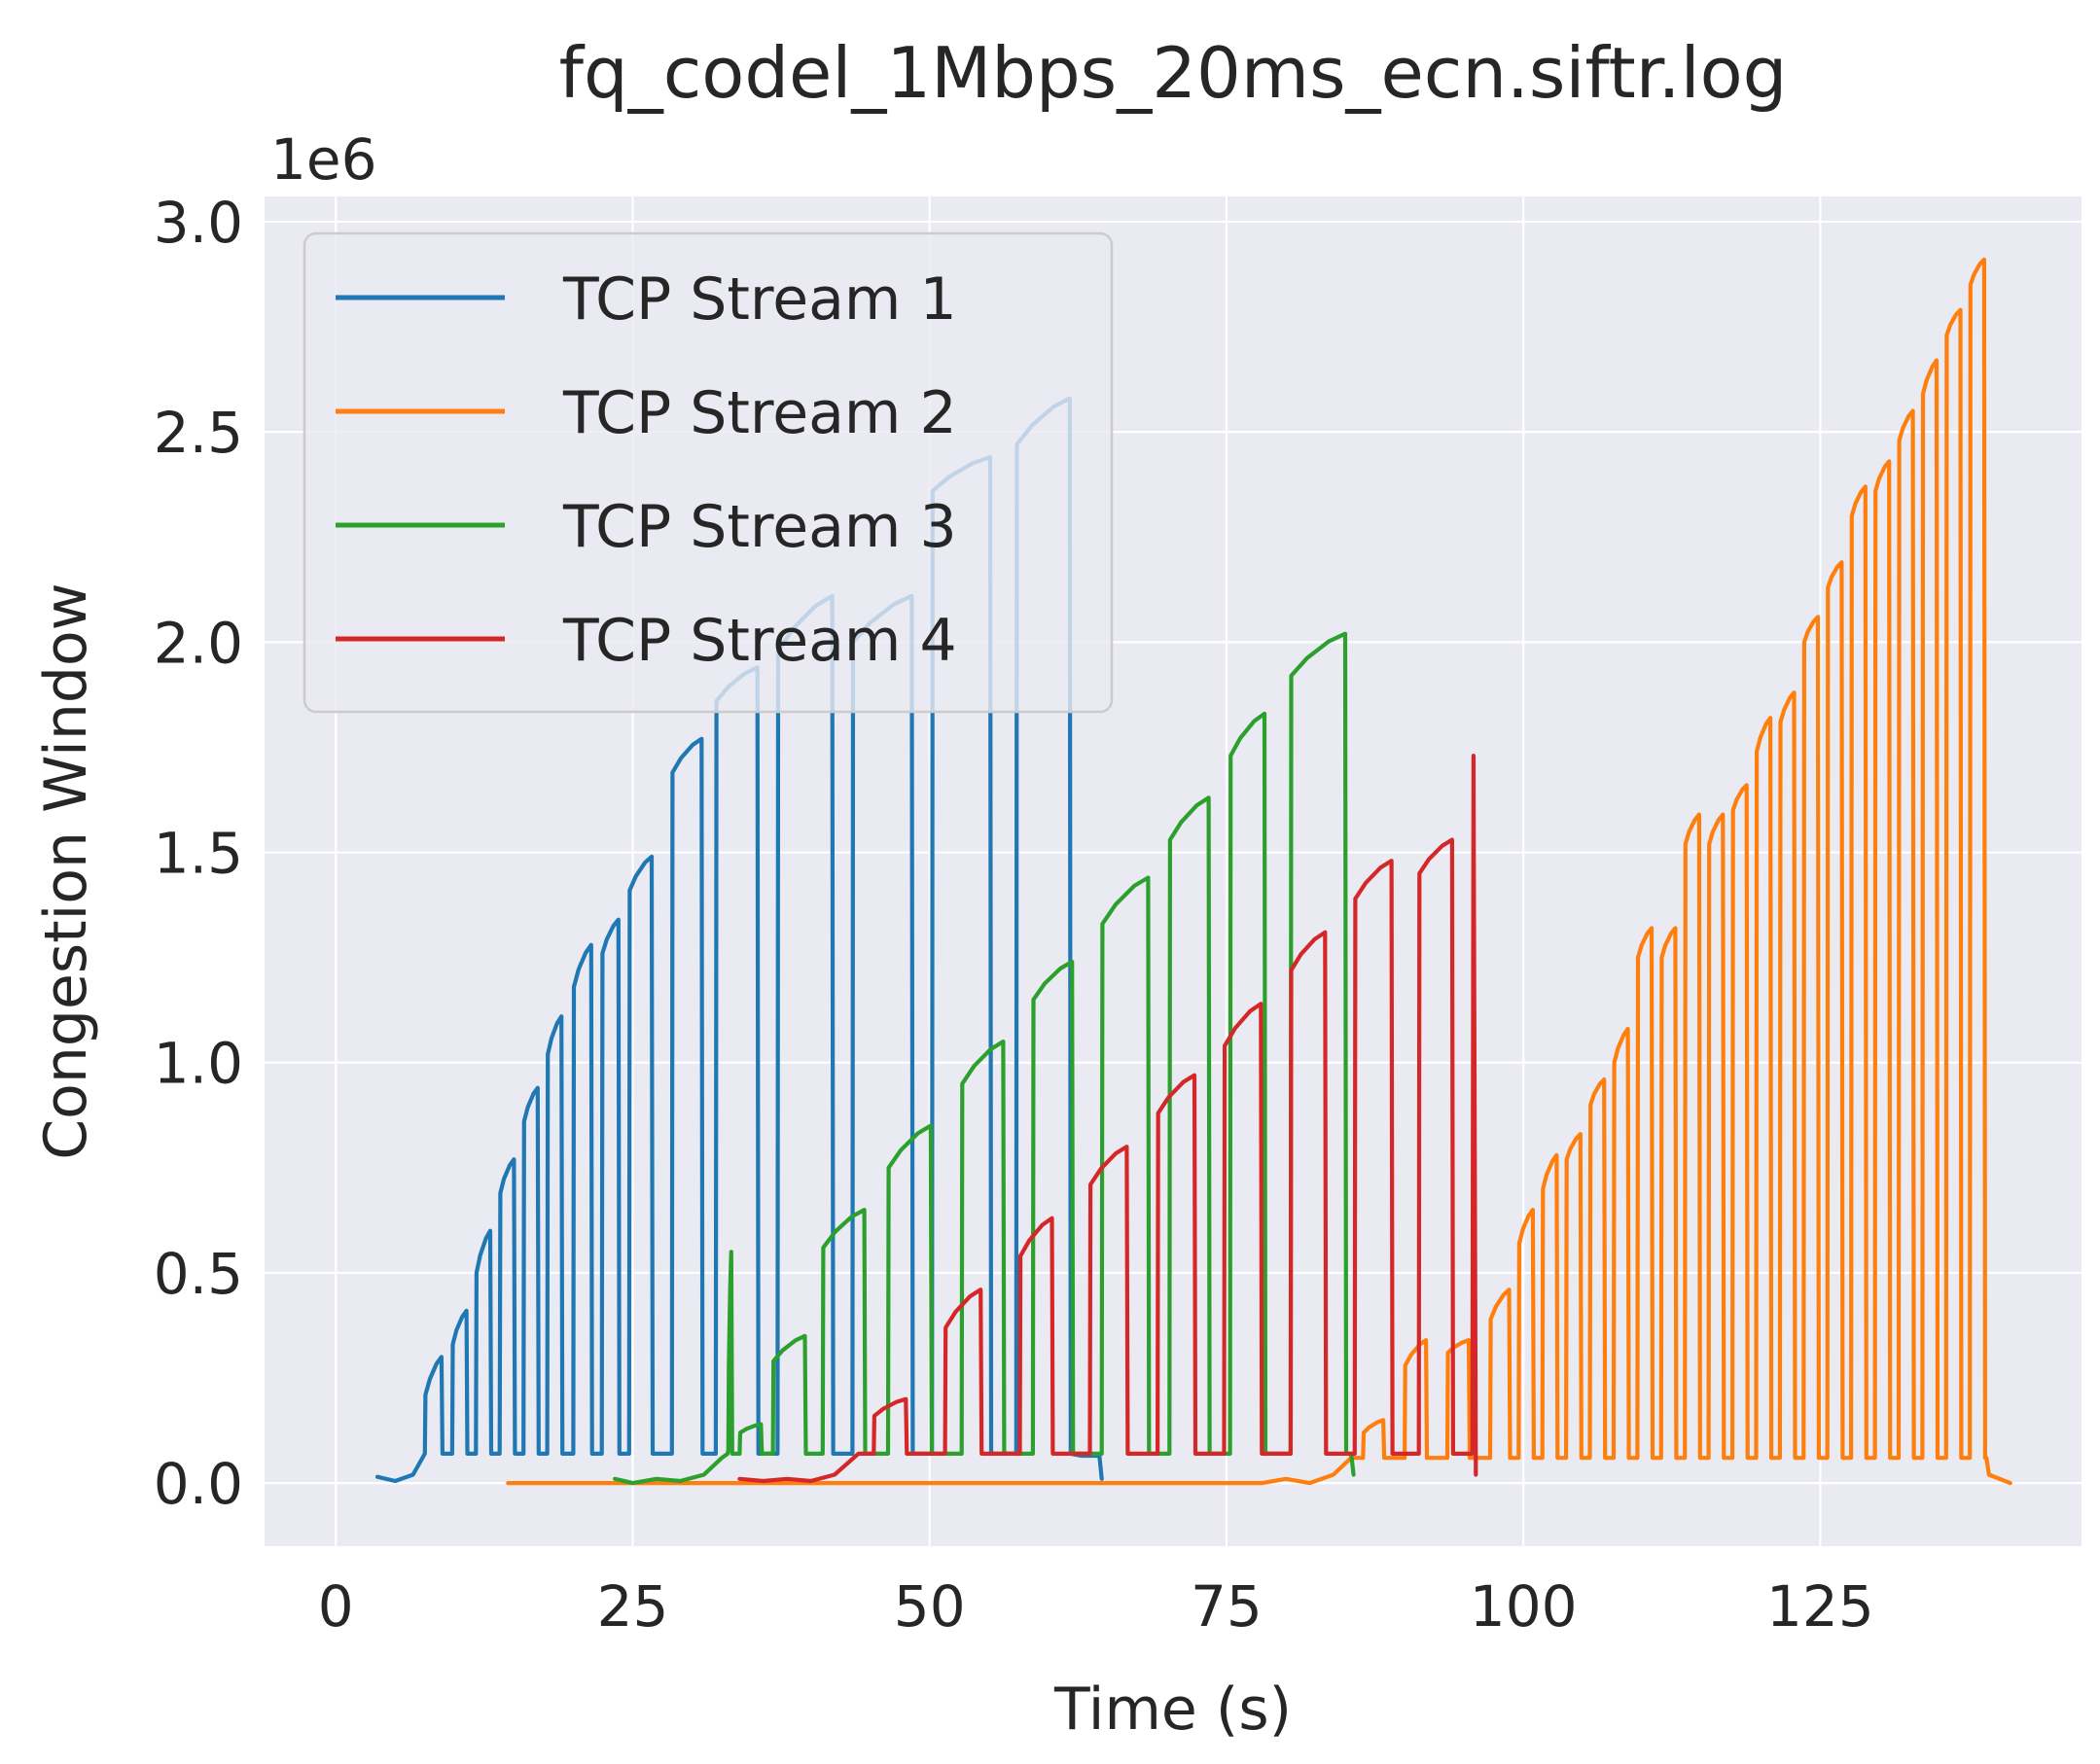 Image resolution: width=2100 pixels, height=1764 pixels. What do you see at coordinates (1524, 1606) in the screenshot?
I see `x-tick-label: 100` at bounding box center [1524, 1606].